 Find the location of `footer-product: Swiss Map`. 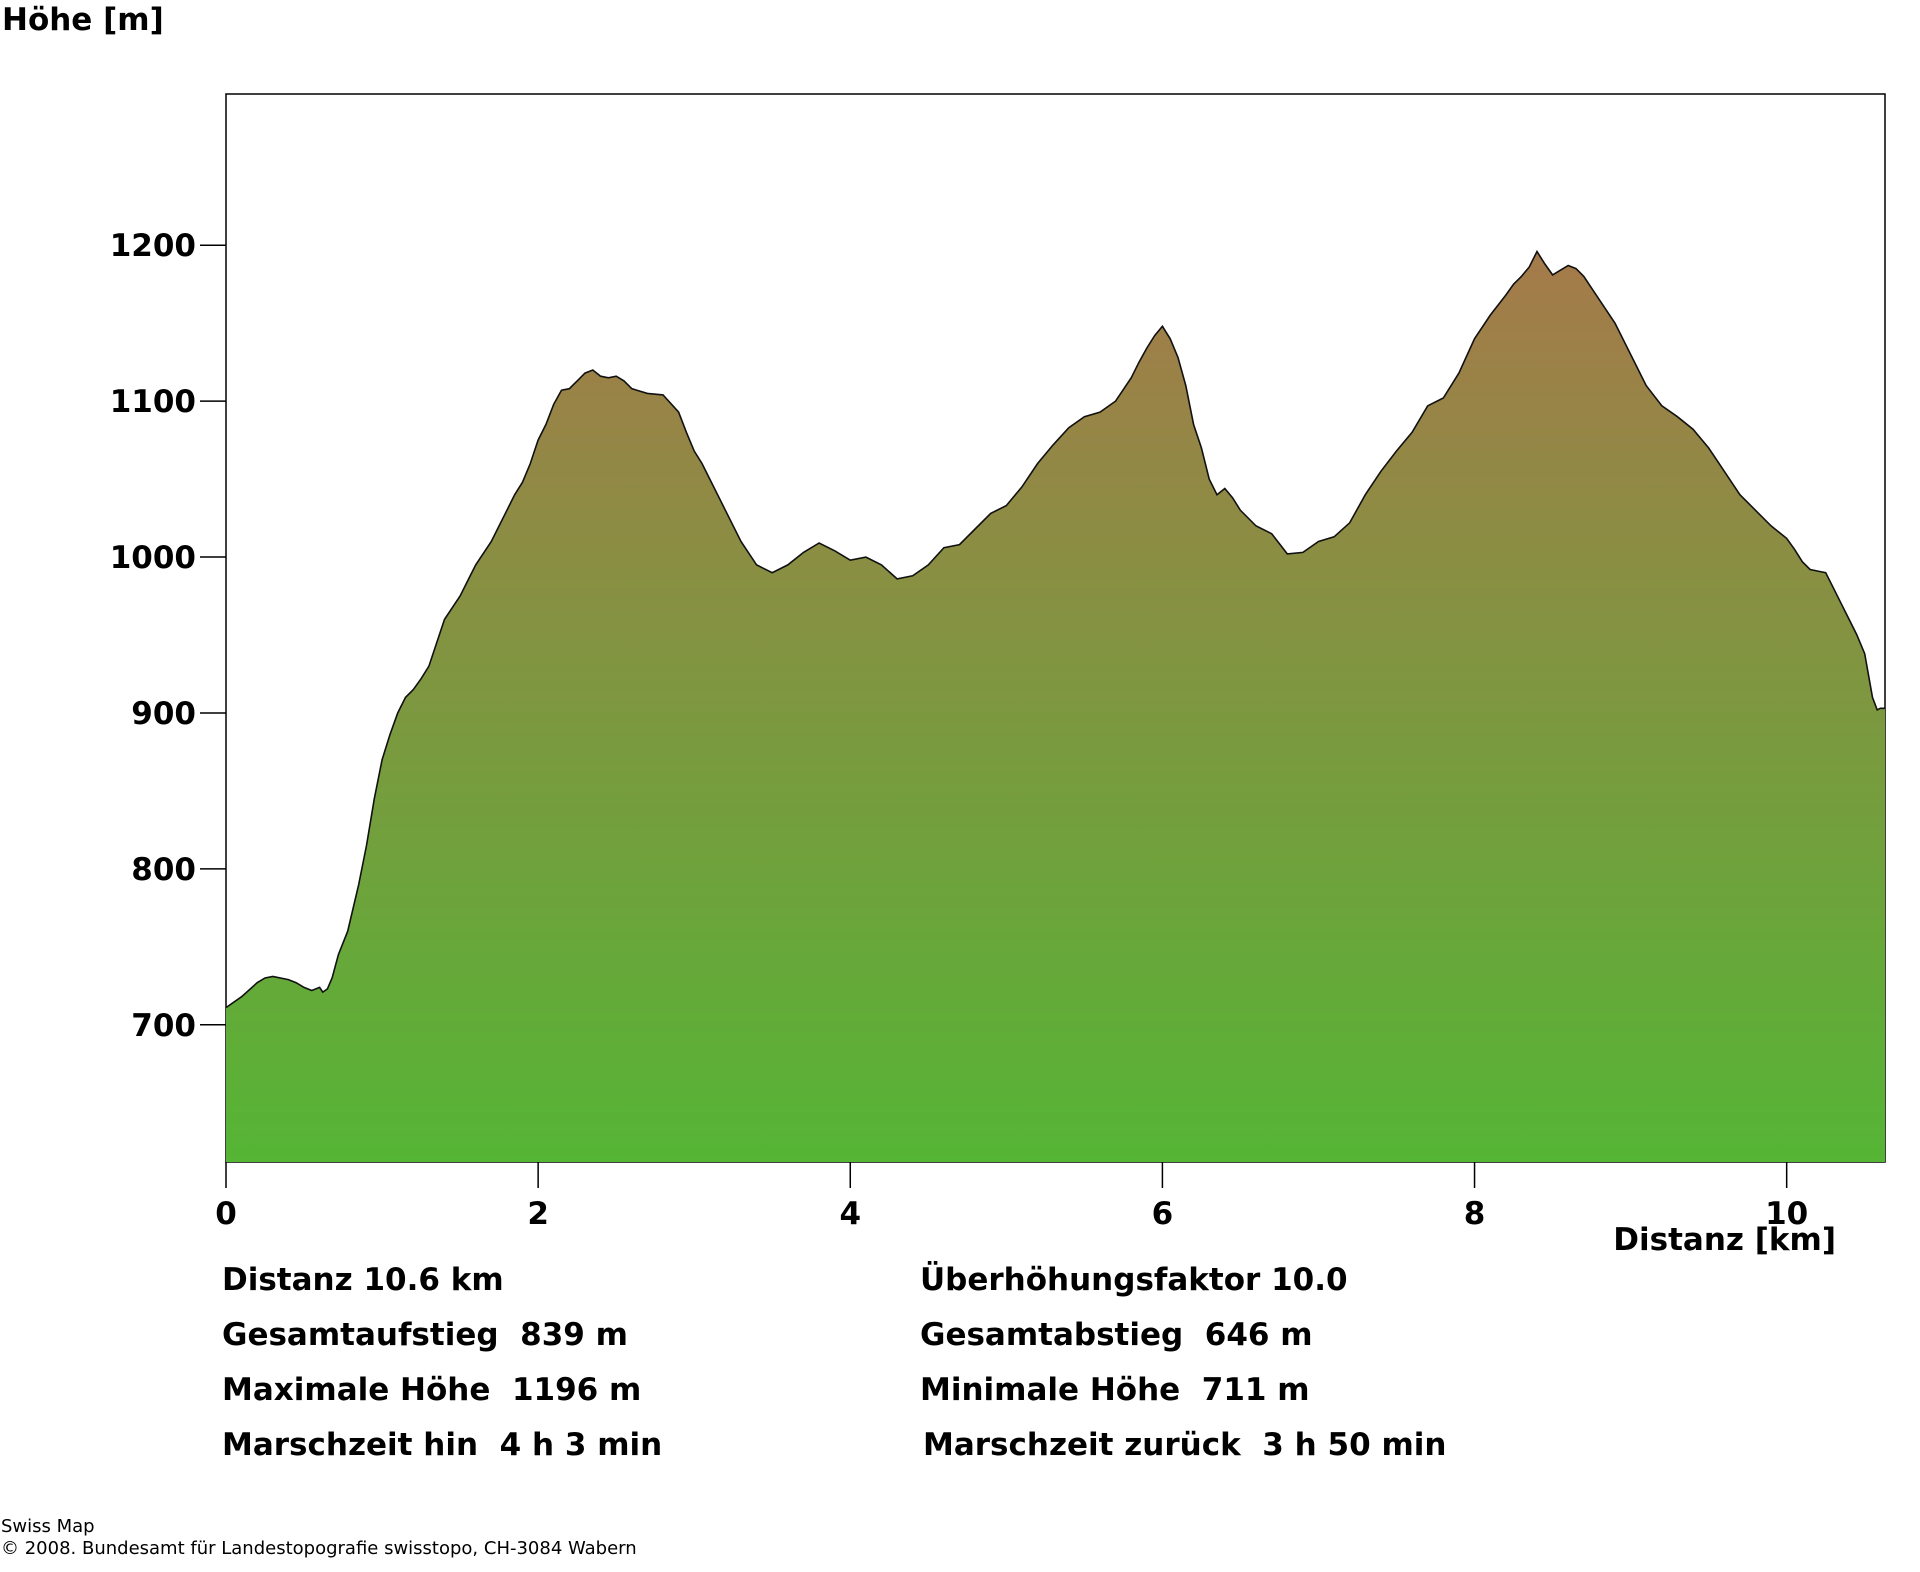

footer-product: Swiss Map is located at coordinates (48, 1526).